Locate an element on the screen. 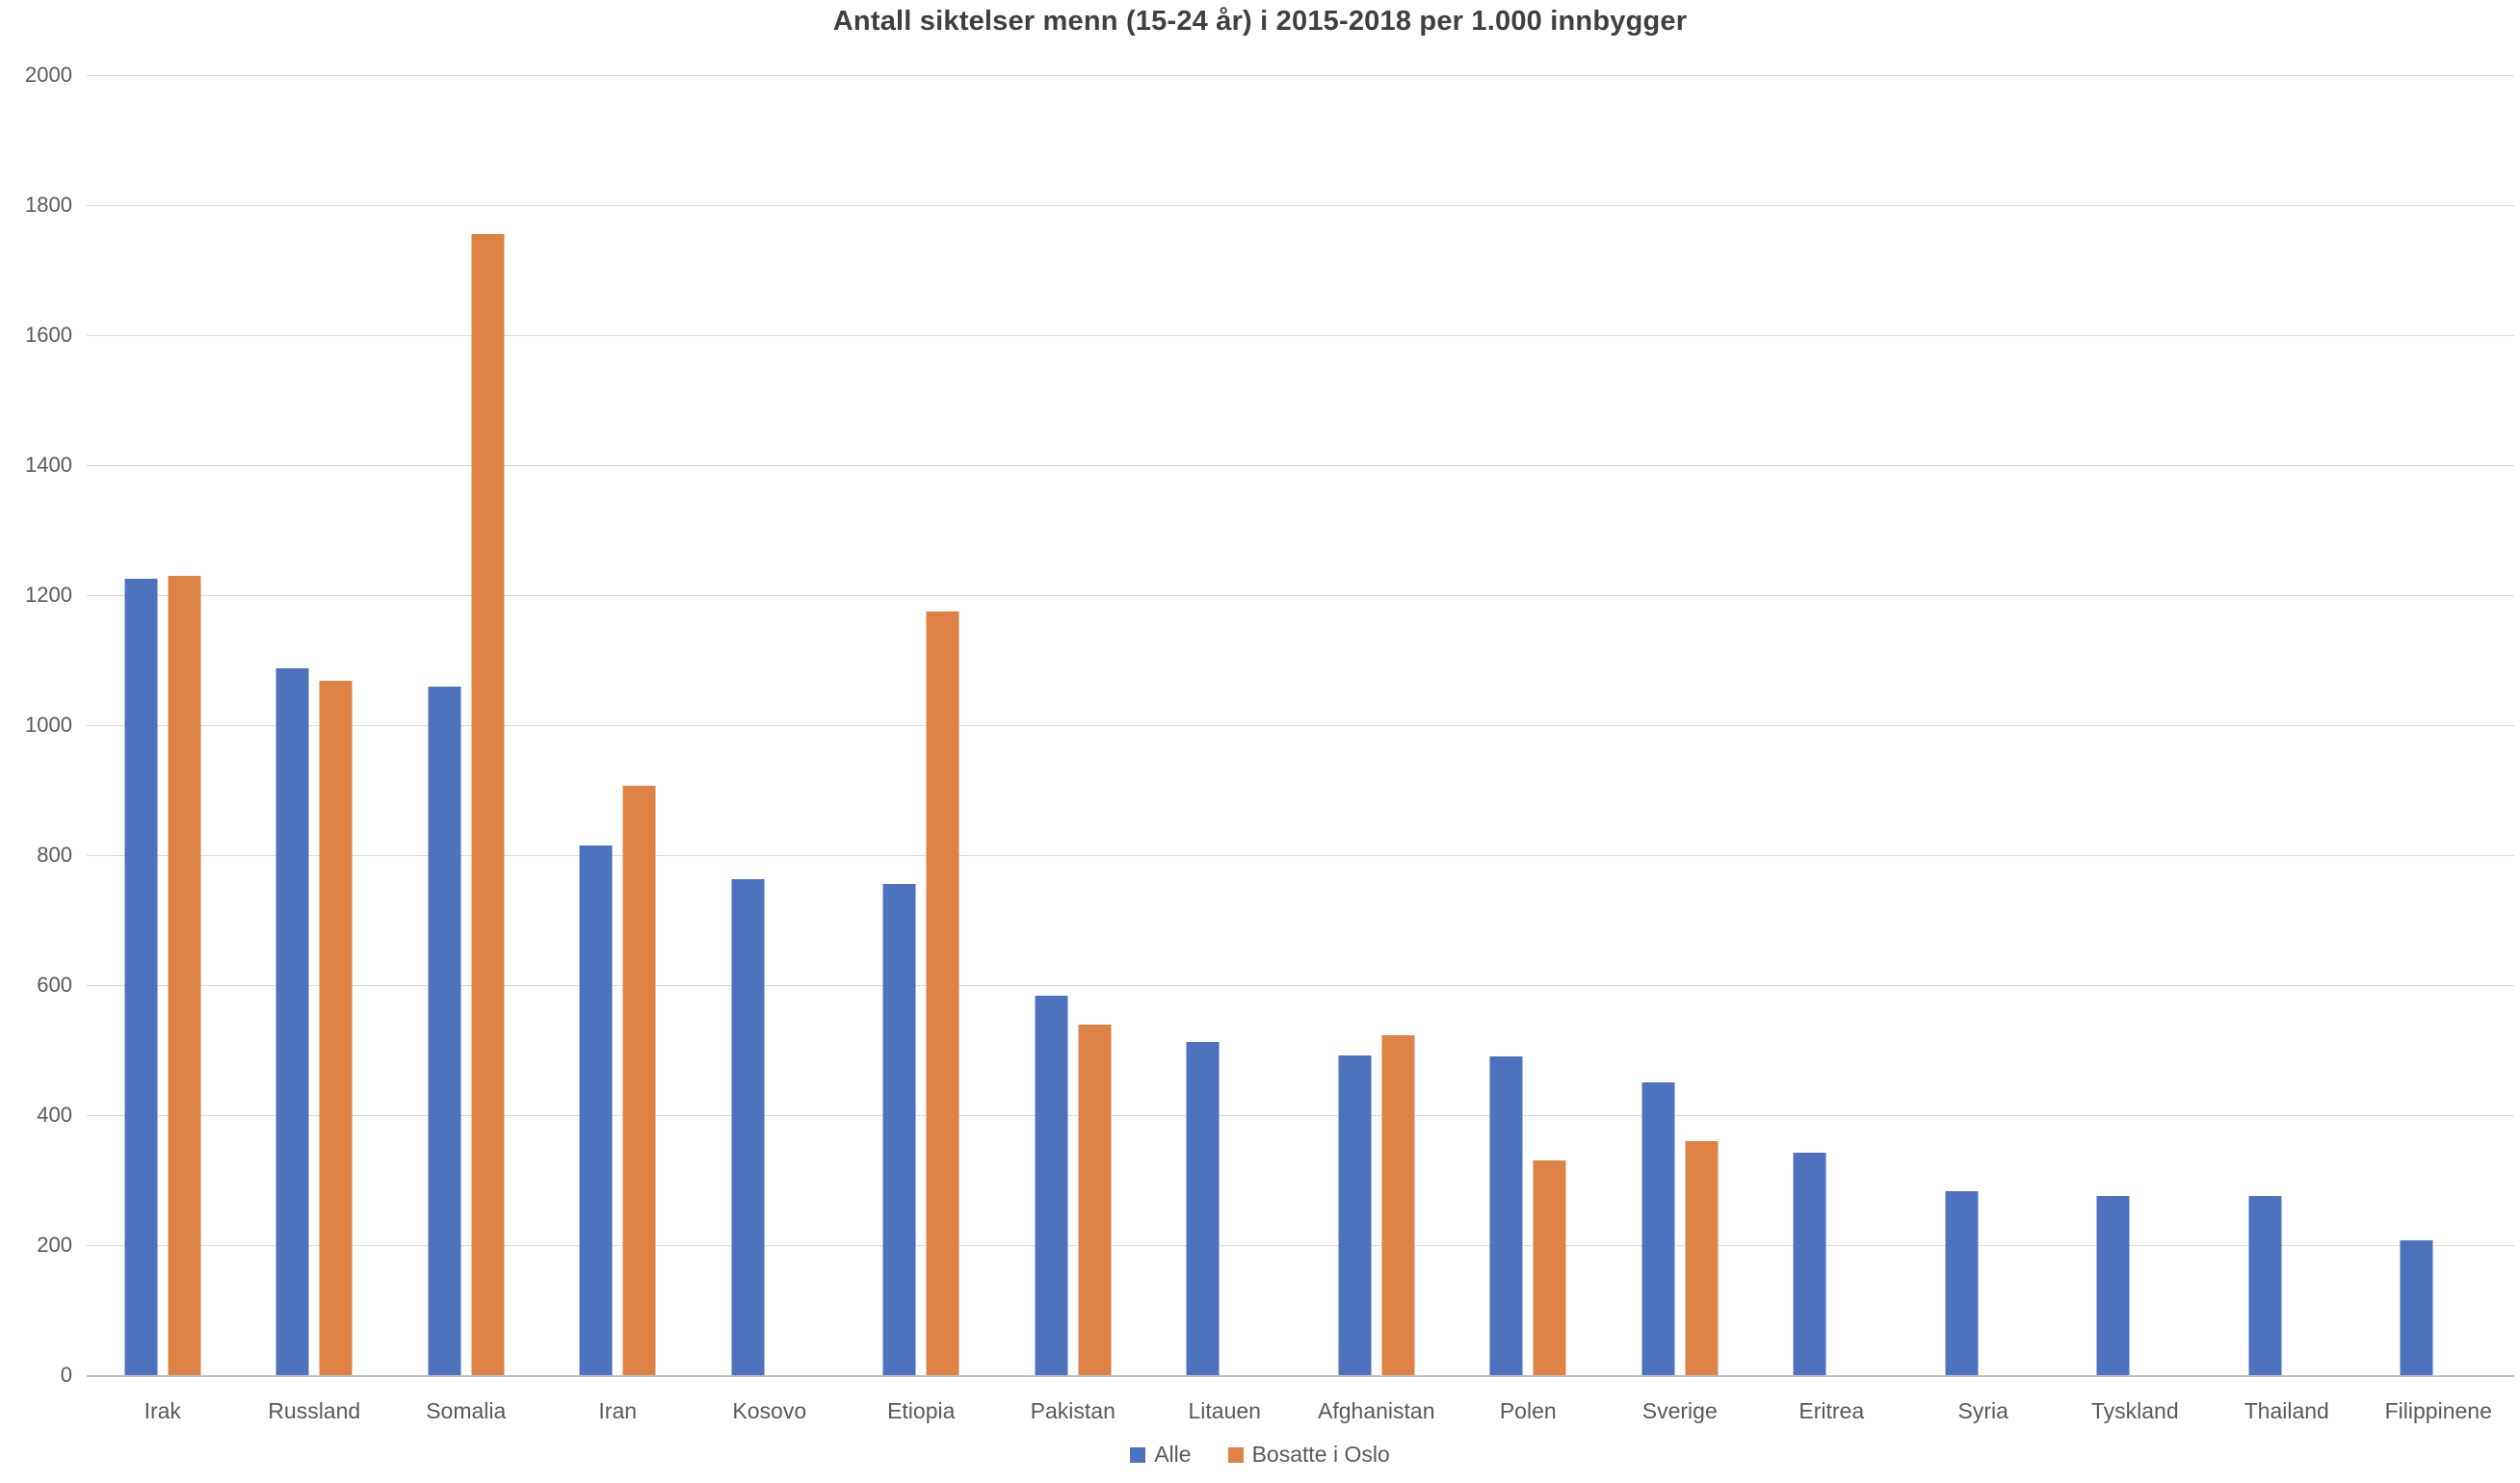 This screenshot has width=2520, height=1483. bar-polen-alle is located at coordinates (1506, 1215).